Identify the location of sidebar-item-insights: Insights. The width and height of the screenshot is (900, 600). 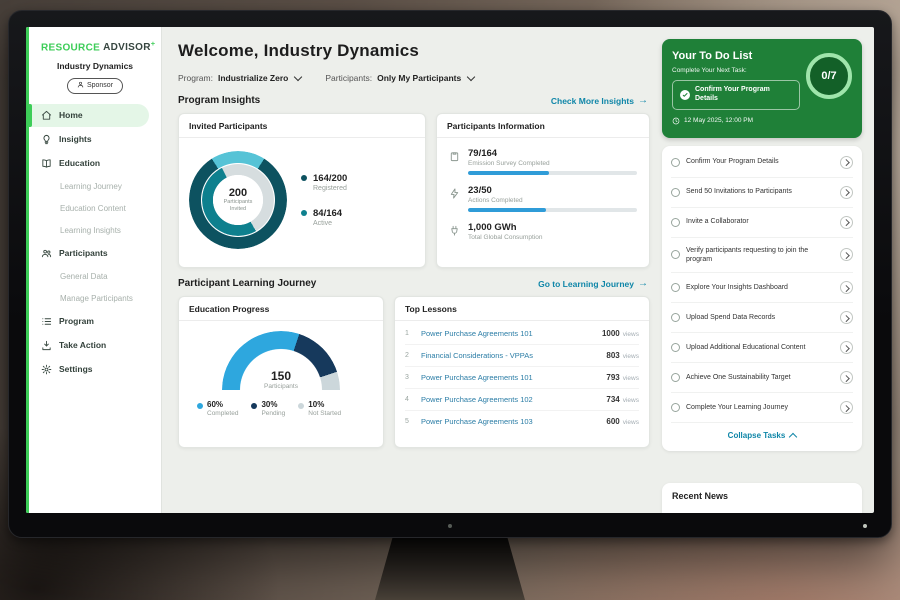
(95, 139).